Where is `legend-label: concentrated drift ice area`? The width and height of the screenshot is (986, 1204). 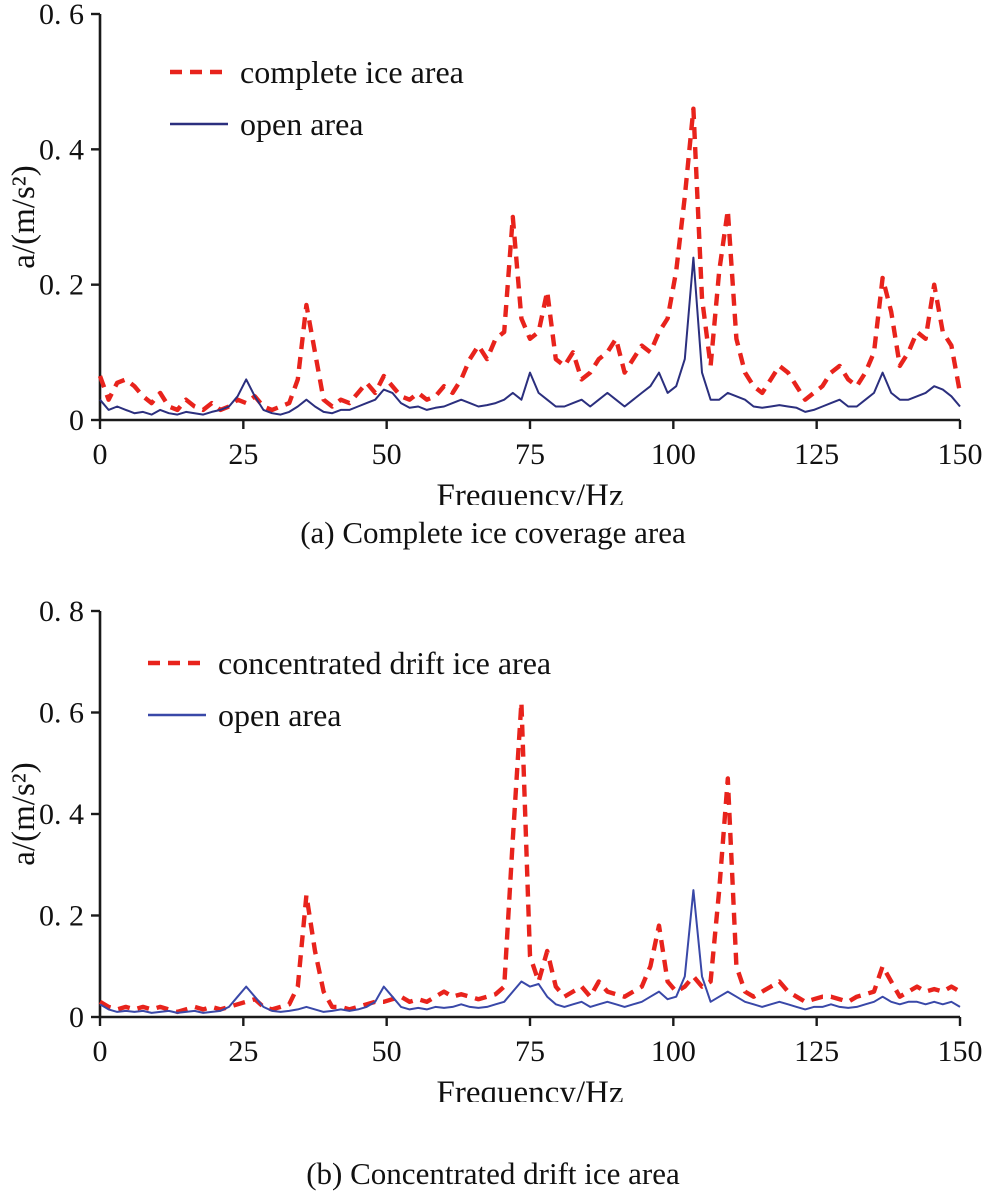
legend-label: concentrated drift ice area is located at coordinates (384, 663).